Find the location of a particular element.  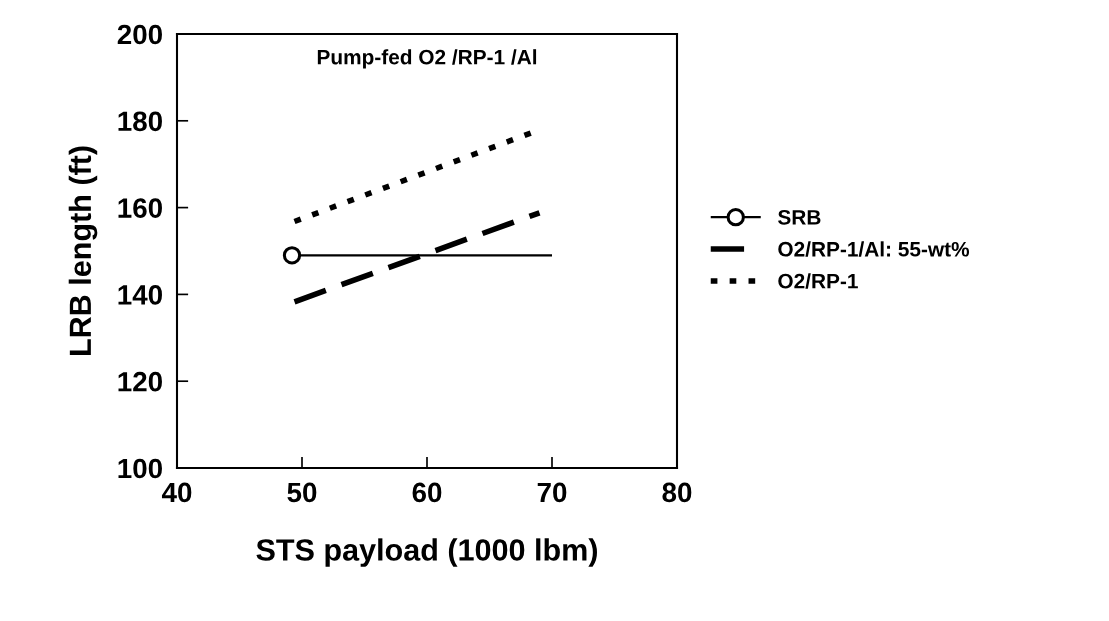

x-tick-label: 40 is located at coordinates (176, 492).